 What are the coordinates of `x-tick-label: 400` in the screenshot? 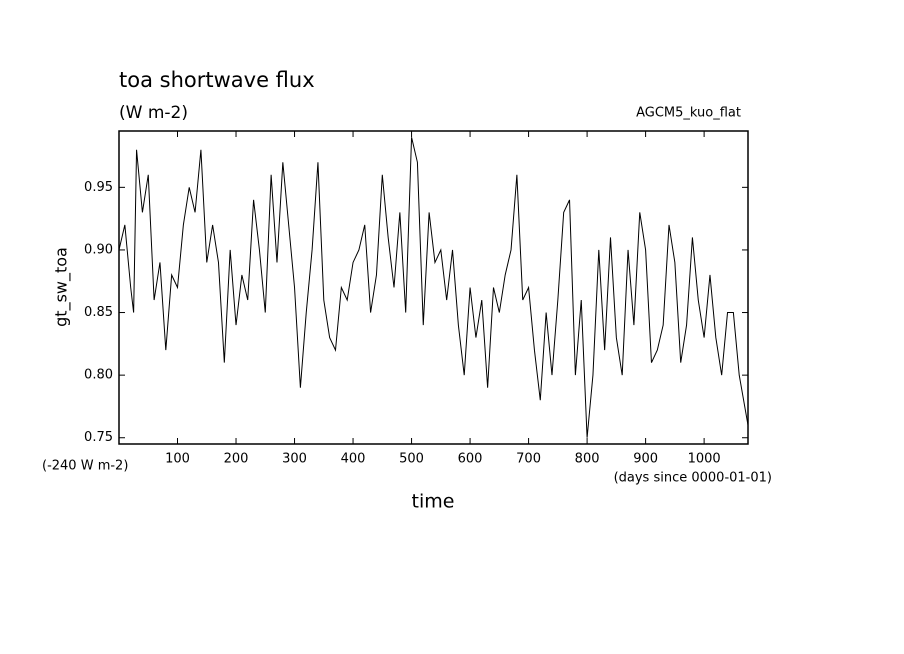 It's located at (353, 459).